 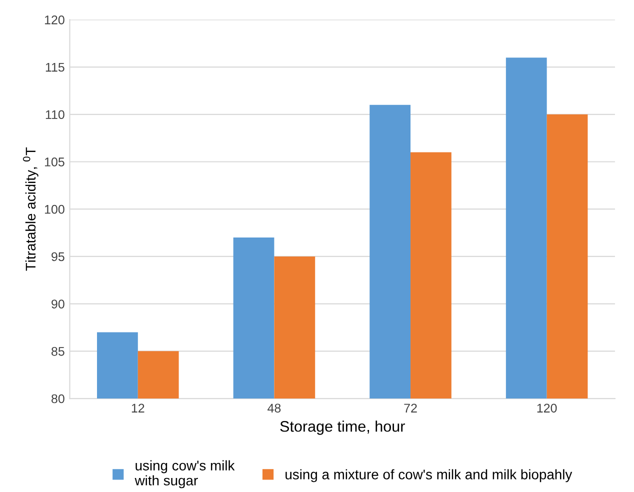 What do you see at coordinates (54, 162) in the screenshot?
I see `y-tick-label: 105` at bounding box center [54, 162].